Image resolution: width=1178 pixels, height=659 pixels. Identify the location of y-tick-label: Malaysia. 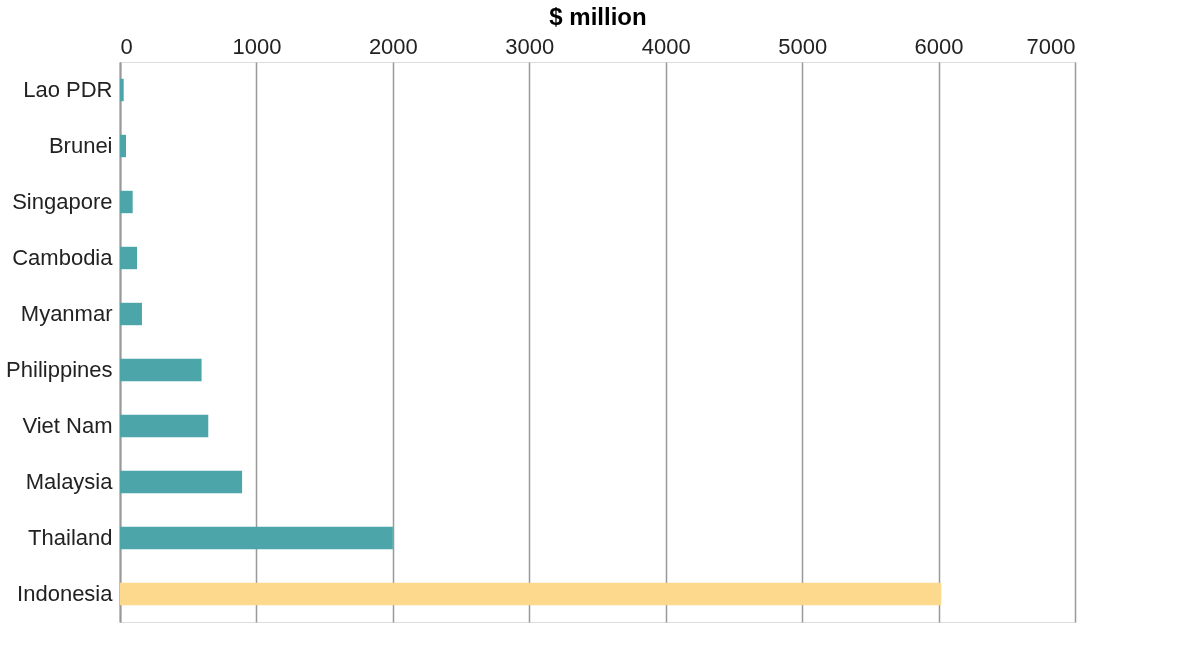
(69, 481).